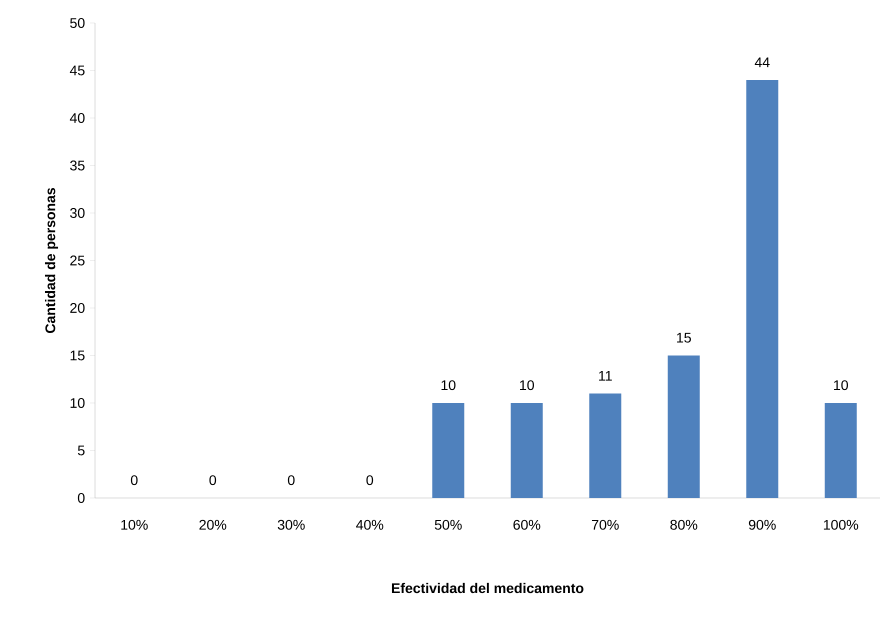  Describe the element at coordinates (77, 23) in the screenshot. I see `y-tick-label: 50` at that location.